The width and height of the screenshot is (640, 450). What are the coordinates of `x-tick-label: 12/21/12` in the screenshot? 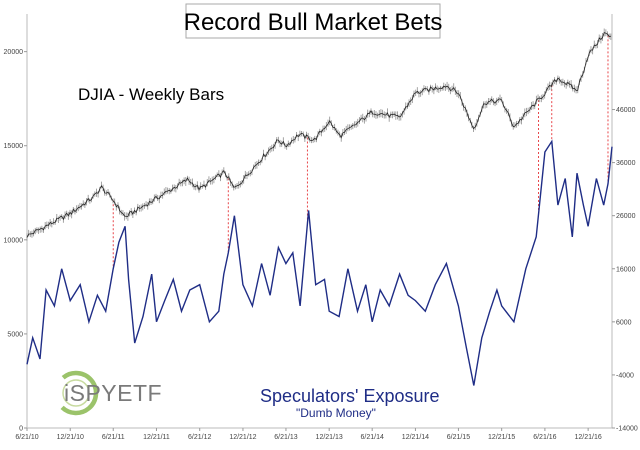 It's located at (242, 437).